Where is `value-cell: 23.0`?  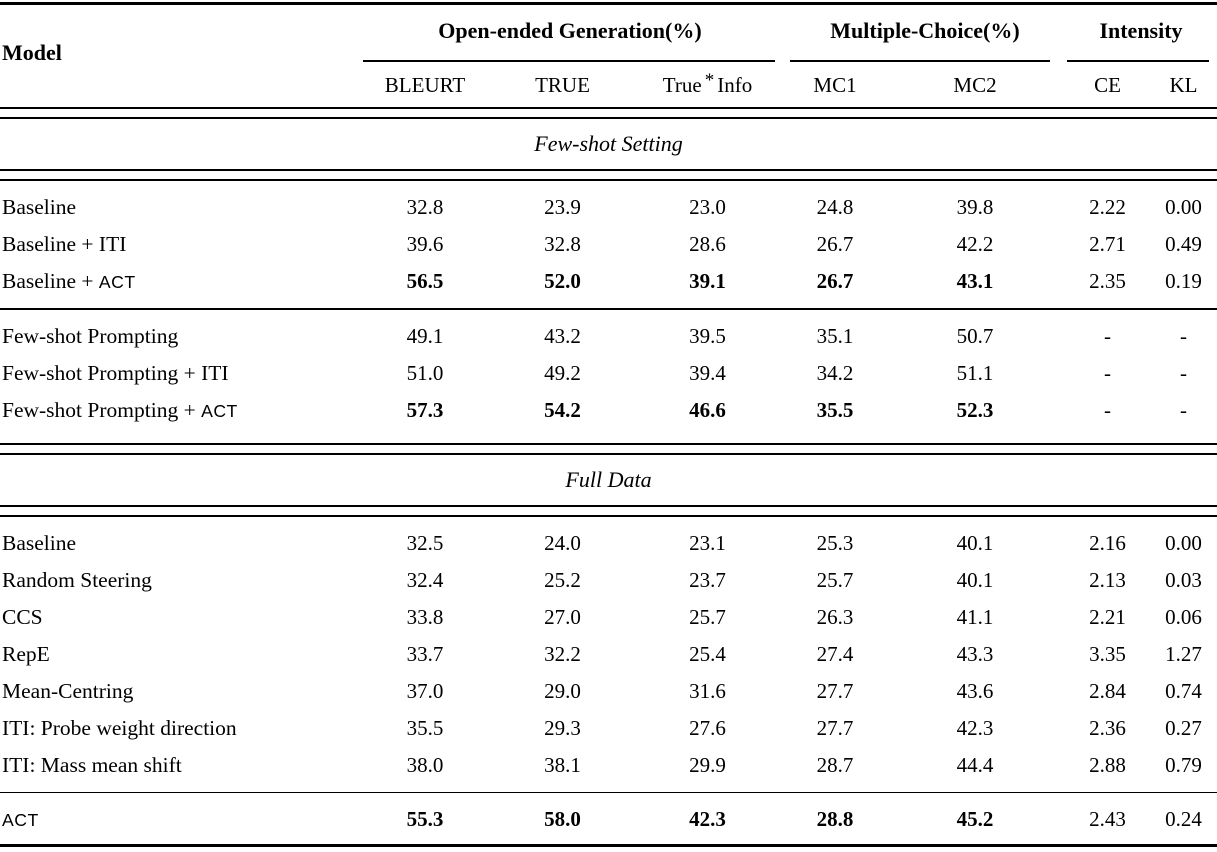
value-cell: 23.0 is located at coordinates (707, 207).